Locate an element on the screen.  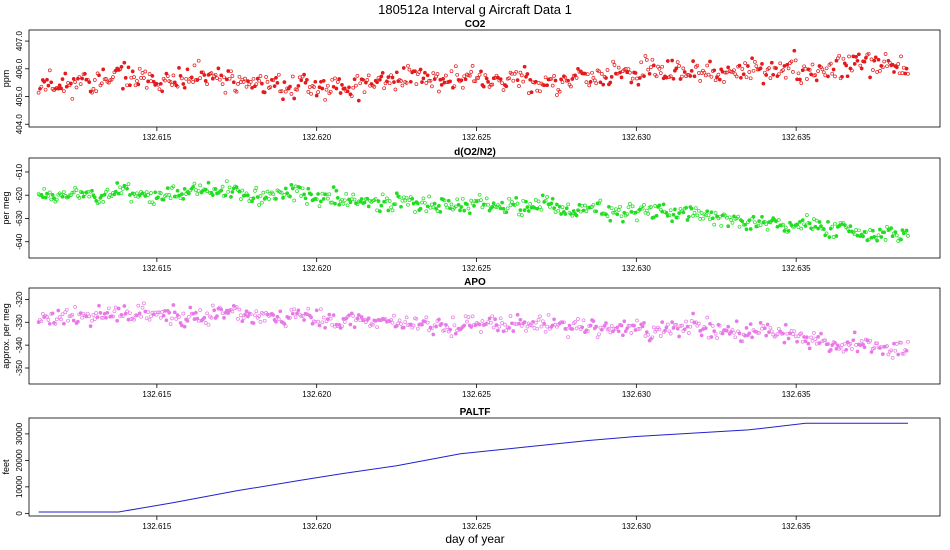
y-axis-label: approx. per meg is located at coordinates (6, 336).